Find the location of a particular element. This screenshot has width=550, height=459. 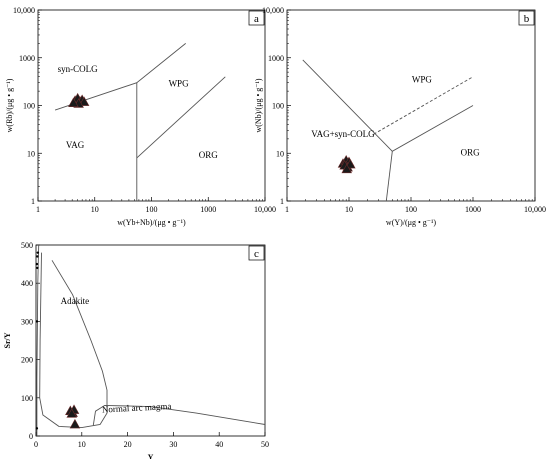

field-label: VAG+syn-COLG is located at coordinates (343, 134).